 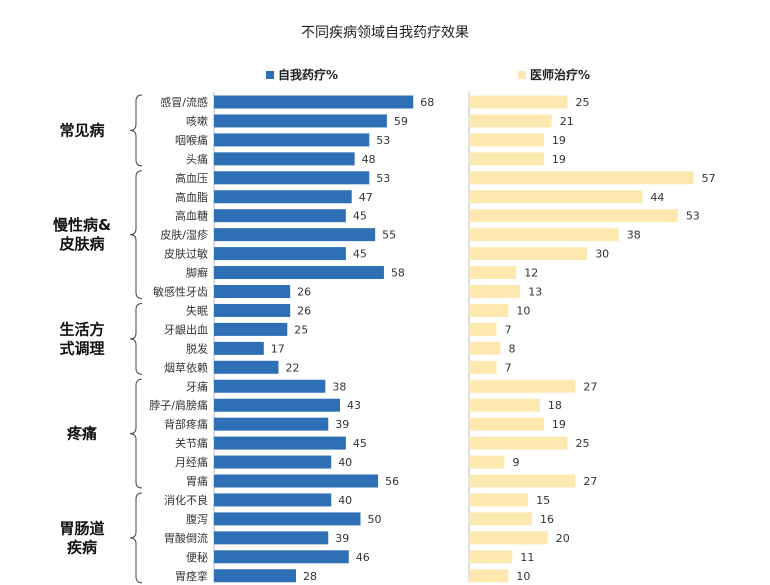 What do you see at coordinates (82, 434) in the screenshot?
I see `group-label: 疼痛` at bounding box center [82, 434].